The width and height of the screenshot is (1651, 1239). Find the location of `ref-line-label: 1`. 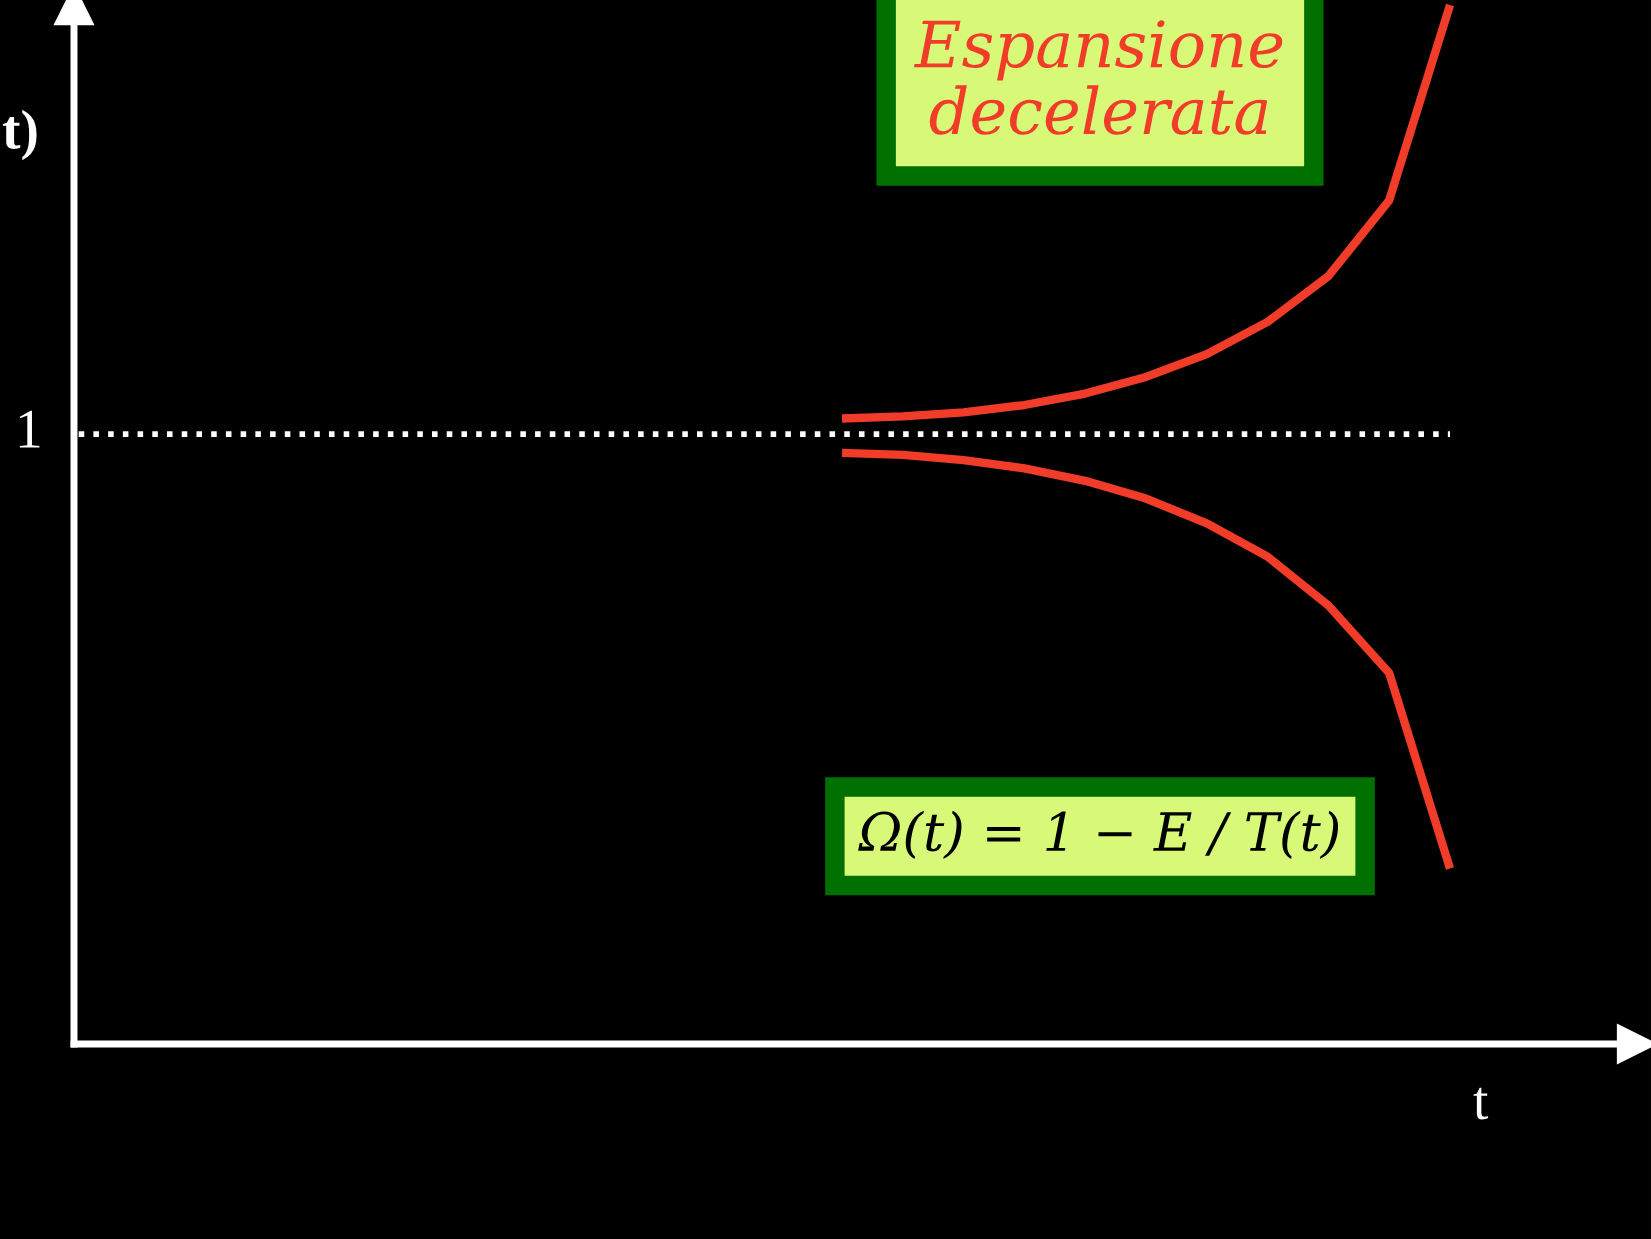

ref-line-label: 1 is located at coordinates (29, 429).